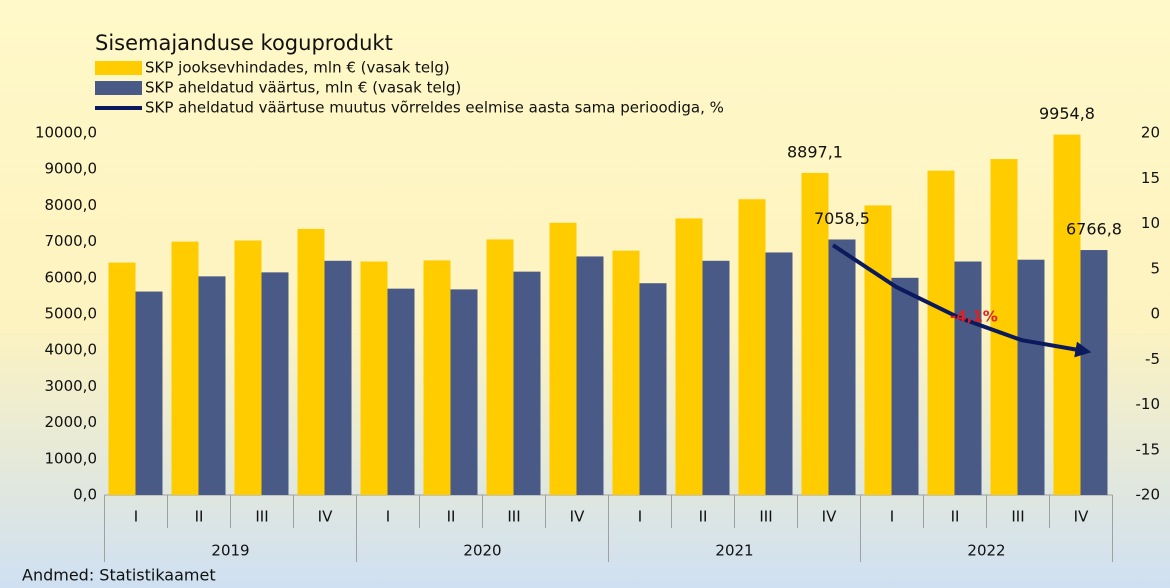 This screenshot has height=588, width=1170. What do you see at coordinates (1150, 133) in the screenshot?
I see `y2-tick-label: 20` at bounding box center [1150, 133].